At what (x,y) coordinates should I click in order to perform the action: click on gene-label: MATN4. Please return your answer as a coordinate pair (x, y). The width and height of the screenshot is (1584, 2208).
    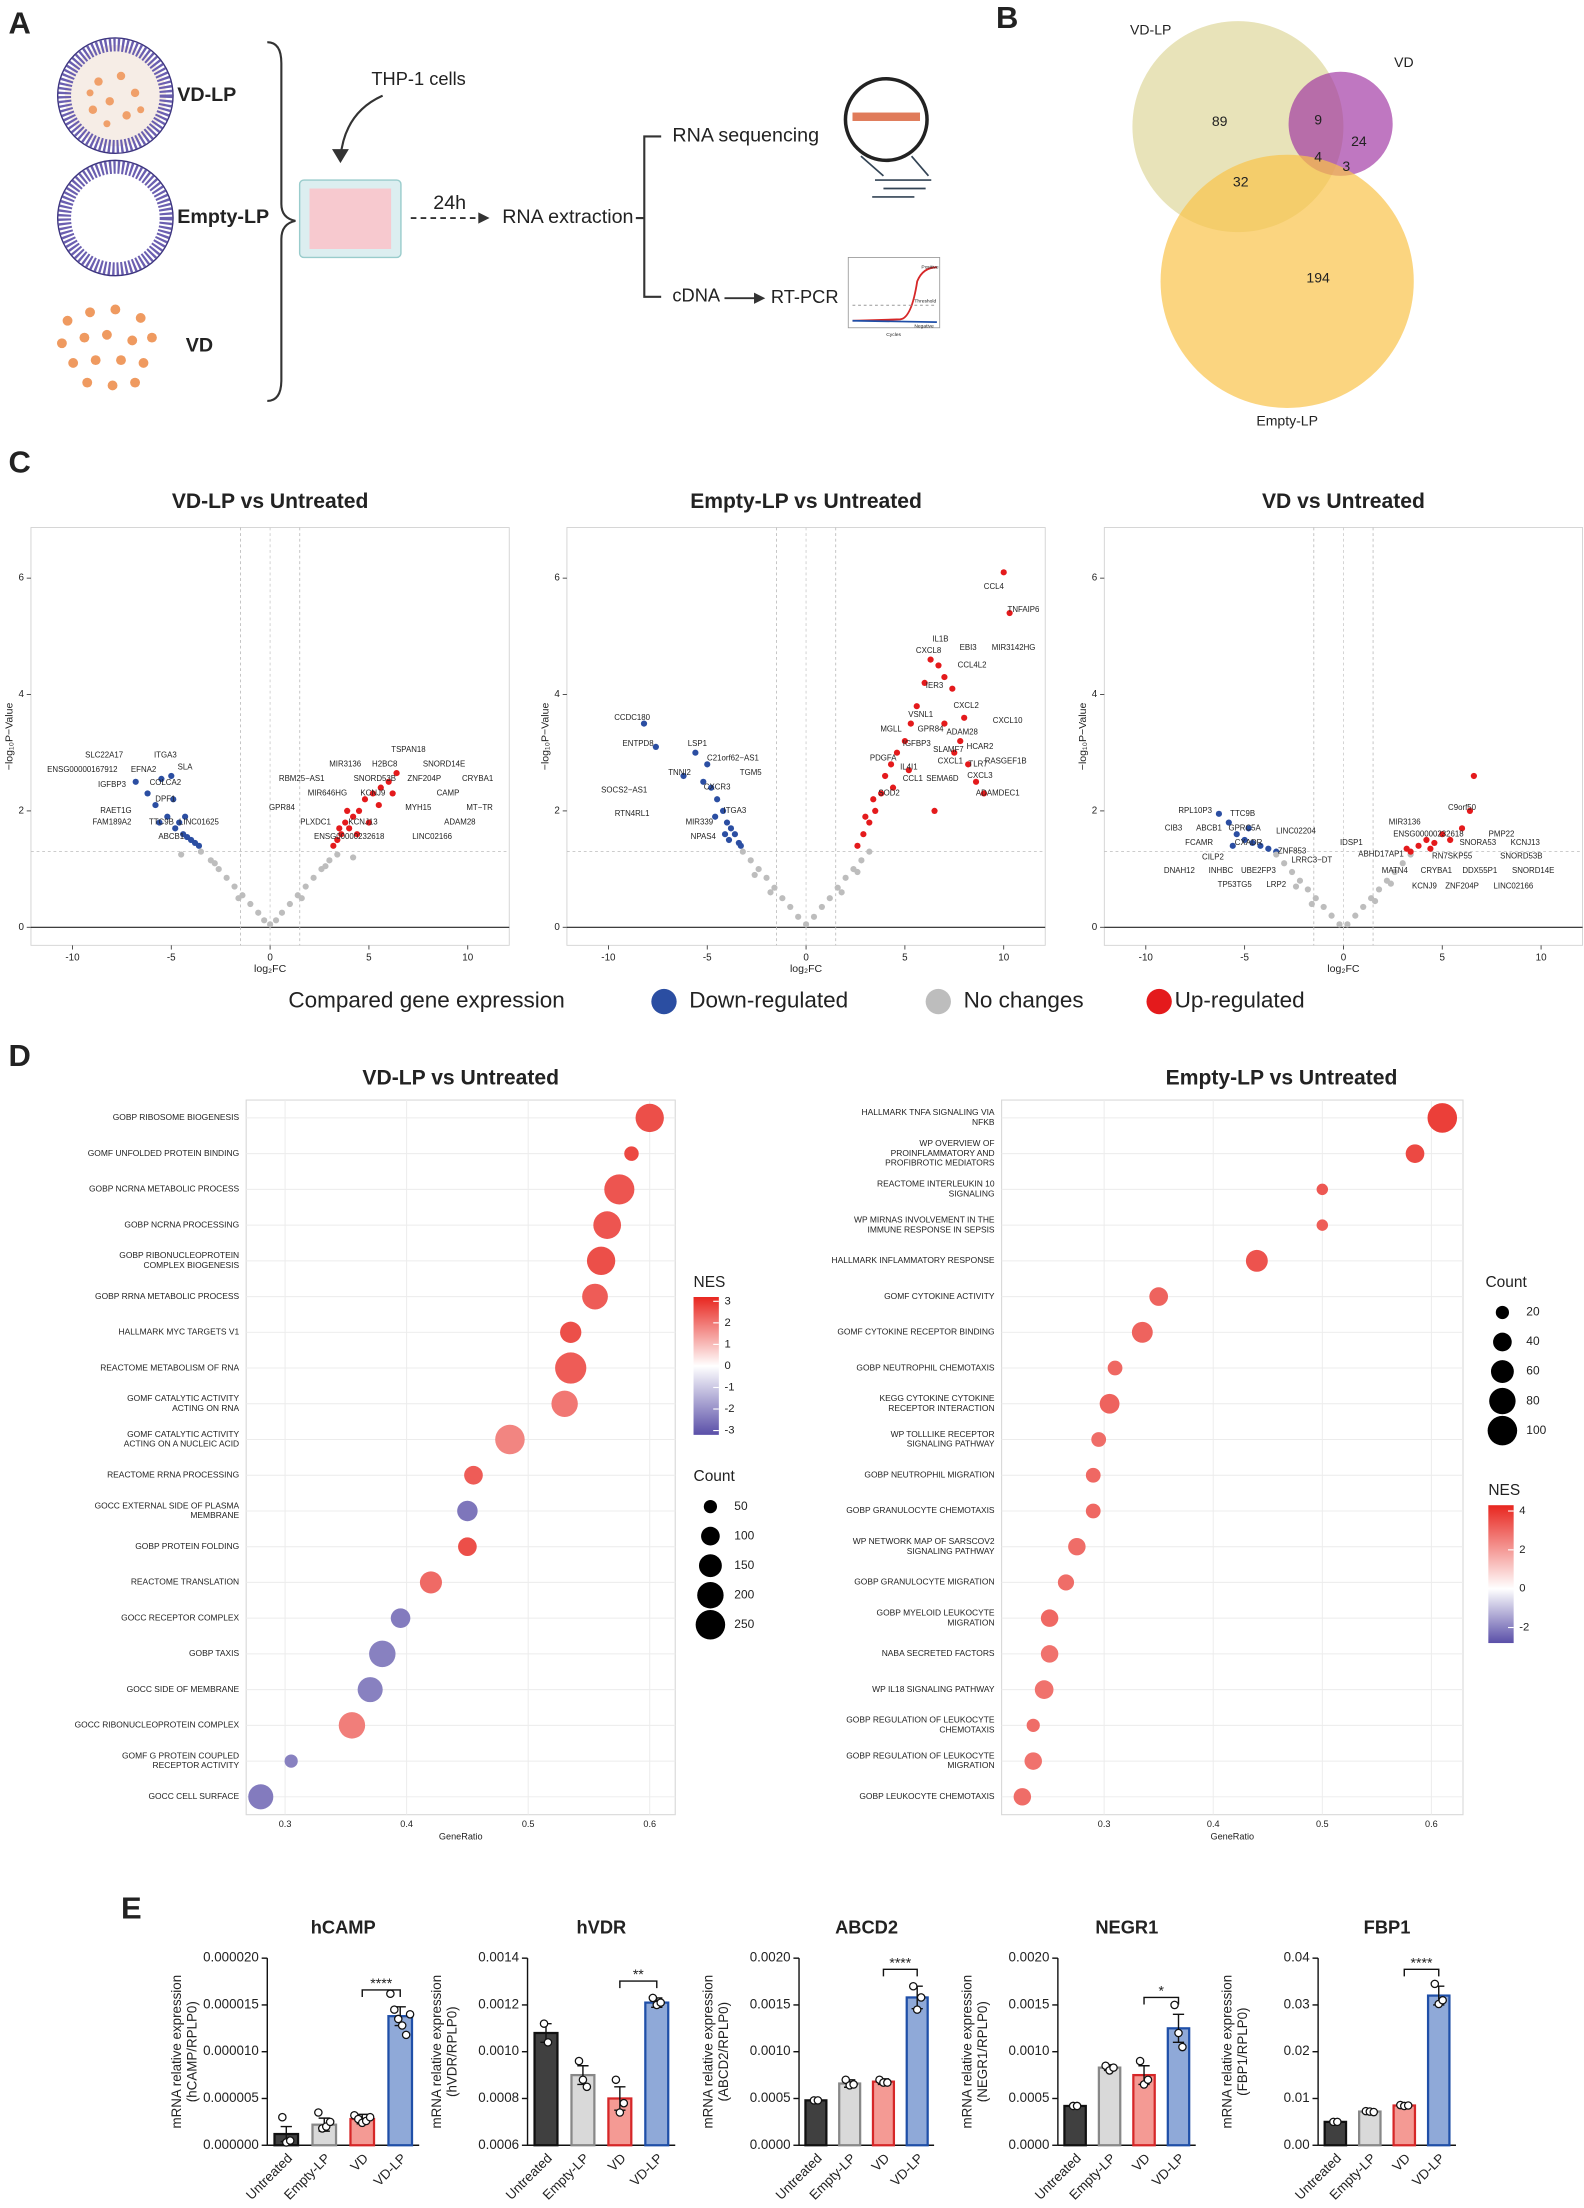
    Looking at the image, I should click on (1395, 870).